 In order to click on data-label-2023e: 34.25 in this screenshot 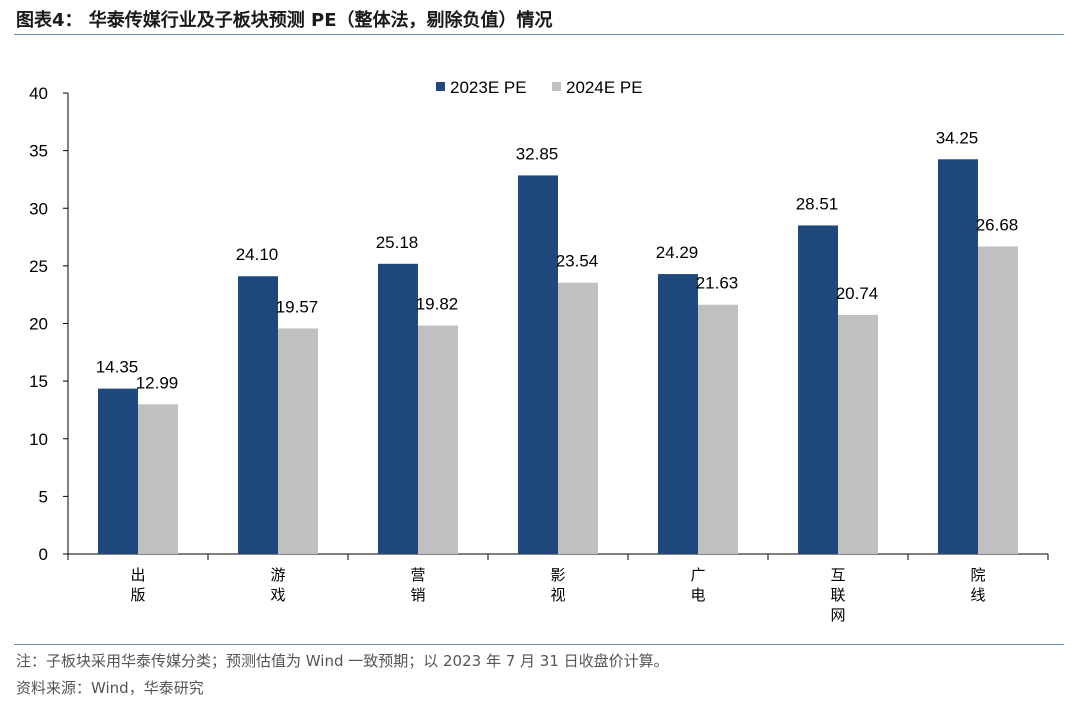, I will do `click(957, 137)`.